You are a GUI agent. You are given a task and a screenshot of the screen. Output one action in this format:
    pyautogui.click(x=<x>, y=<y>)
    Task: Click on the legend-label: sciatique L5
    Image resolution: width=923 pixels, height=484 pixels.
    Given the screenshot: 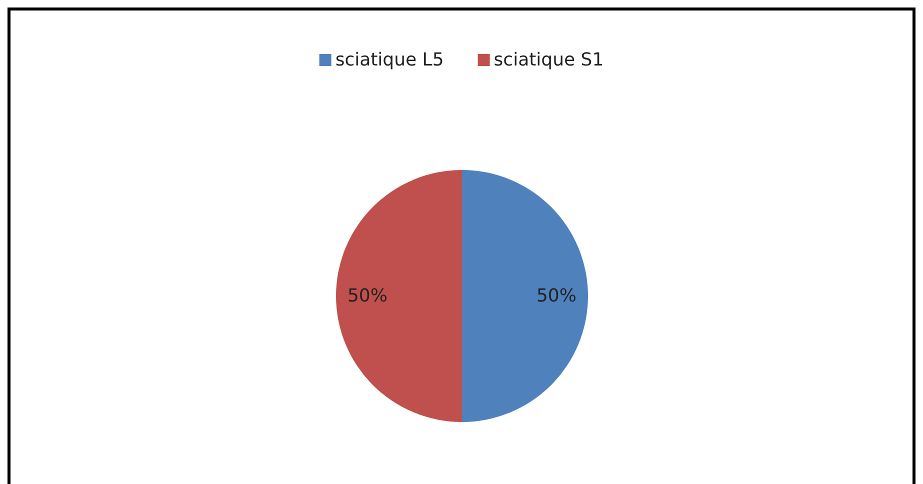 What is the action you would take?
    pyautogui.click(x=389, y=60)
    